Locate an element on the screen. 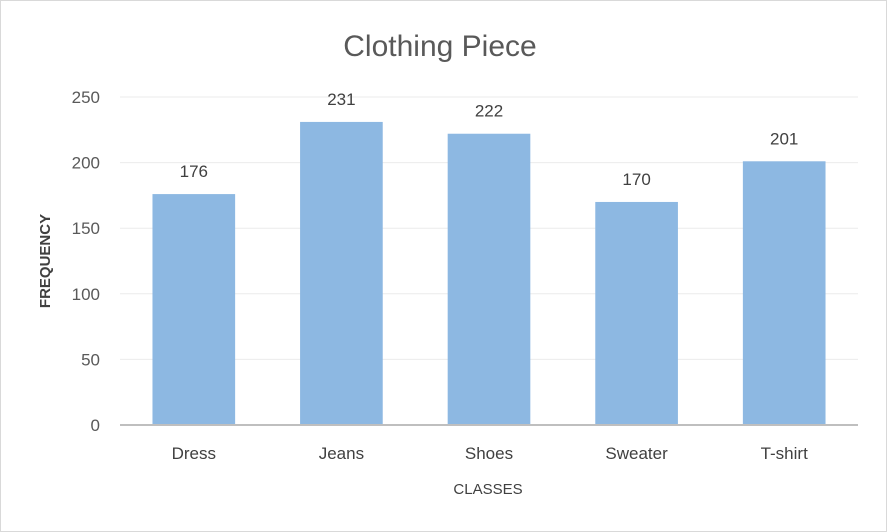  y-tick-label: 100 is located at coordinates (86, 294).